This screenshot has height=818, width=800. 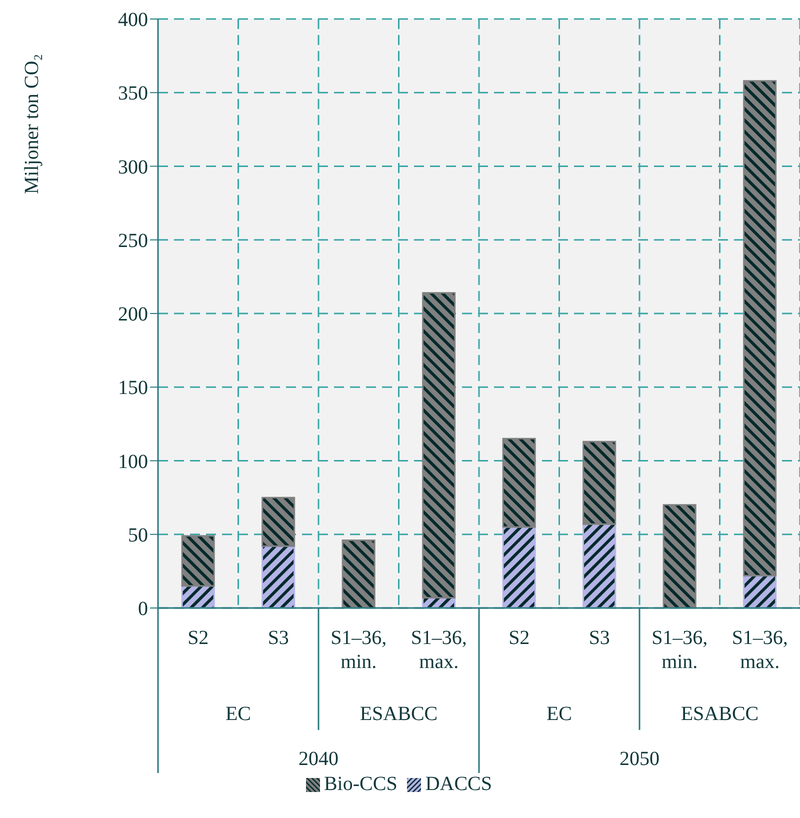 I want to click on y-tick-label: 250, so click(x=133, y=241).